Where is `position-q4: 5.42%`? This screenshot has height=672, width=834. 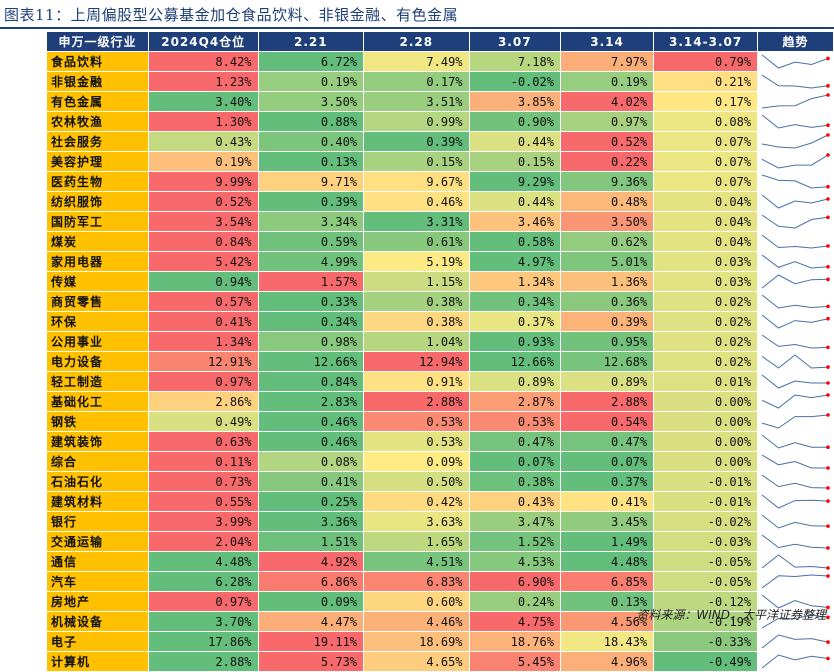 position-q4: 5.42% is located at coordinates (203, 261).